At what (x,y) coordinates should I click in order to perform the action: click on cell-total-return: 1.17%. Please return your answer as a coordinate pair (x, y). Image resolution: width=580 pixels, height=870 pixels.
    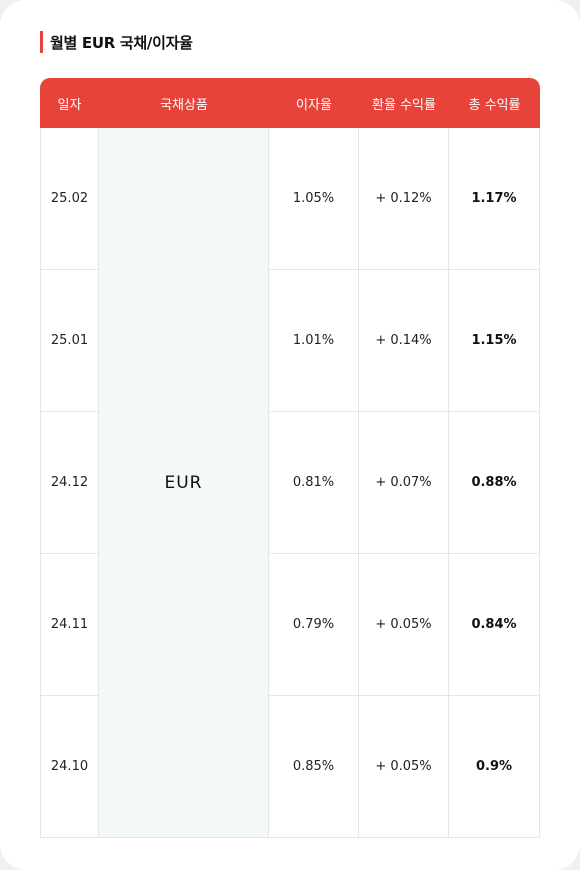
    Looking at the image, I should click on (494, 199).